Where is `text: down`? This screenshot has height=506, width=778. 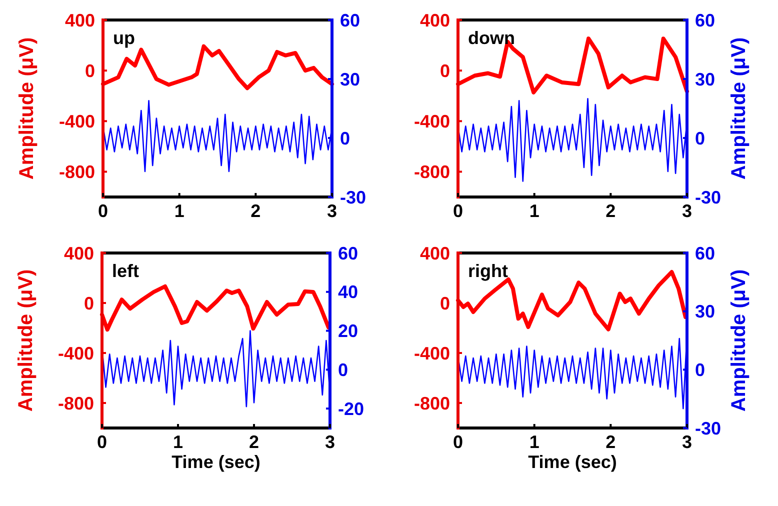
text: down is located at coordinates (491, 38).